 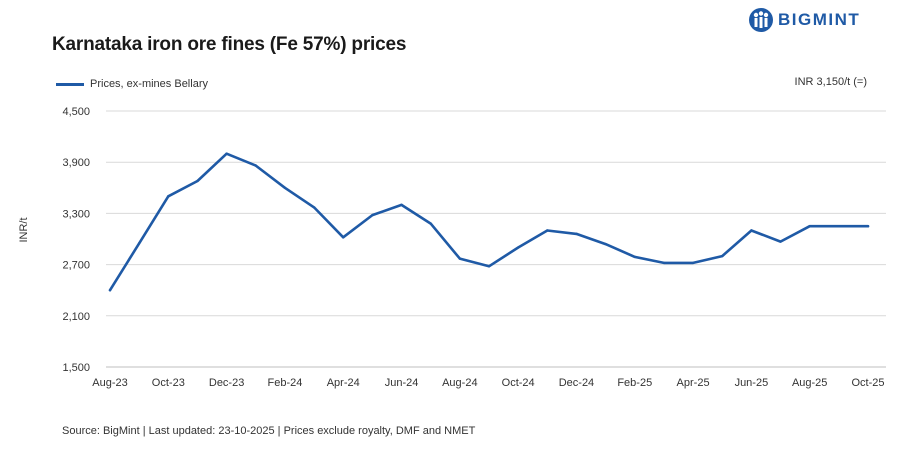 I want to click on x-tick-label: Feb-24, so click(x=284, y=383).